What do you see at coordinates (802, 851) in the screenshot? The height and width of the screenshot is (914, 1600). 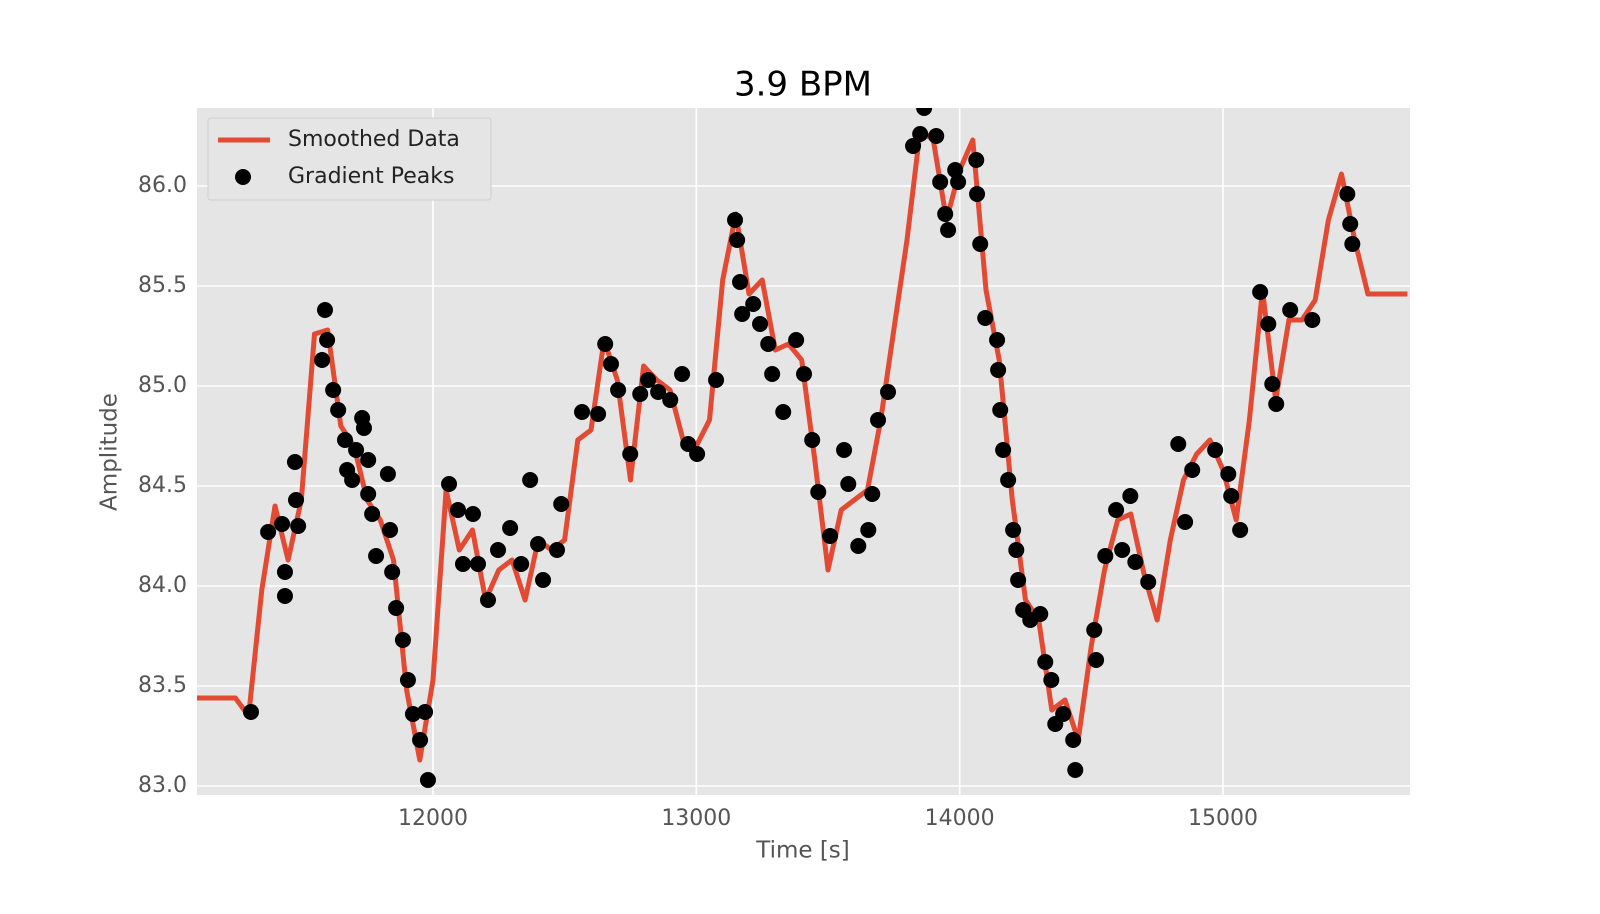 I see `x-axis-label: Time [s]` at bounding box center [802, 851].